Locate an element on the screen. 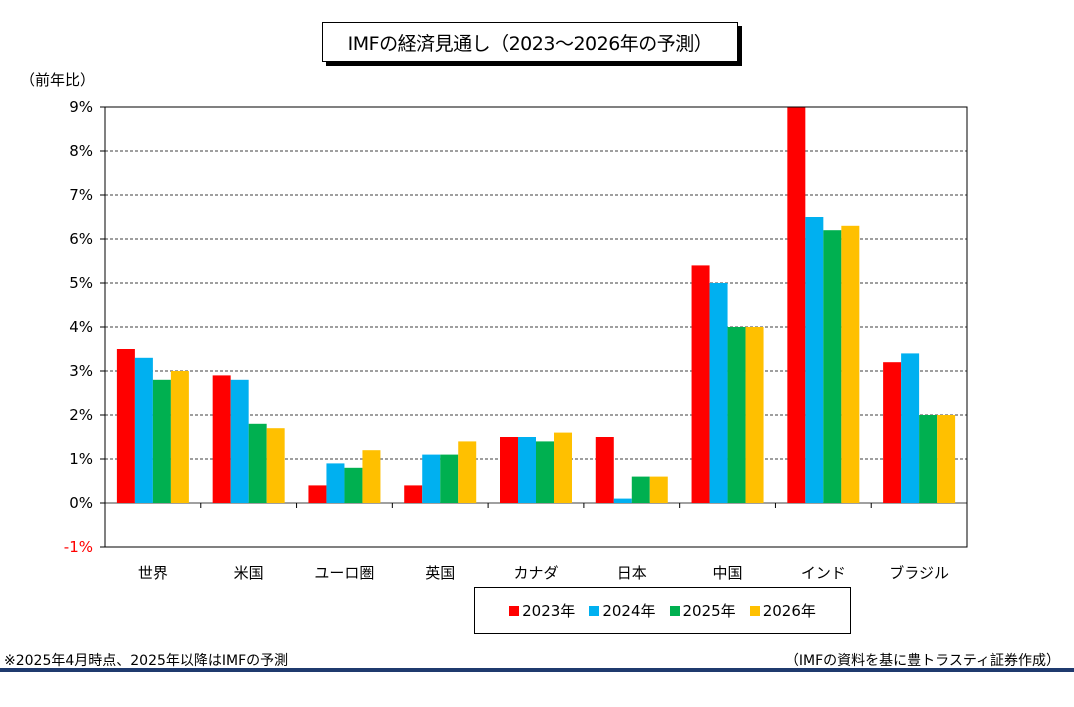 This screenshot has width=1074, height=707. x-category-label: 世界 is located at coordinates (153, 573).